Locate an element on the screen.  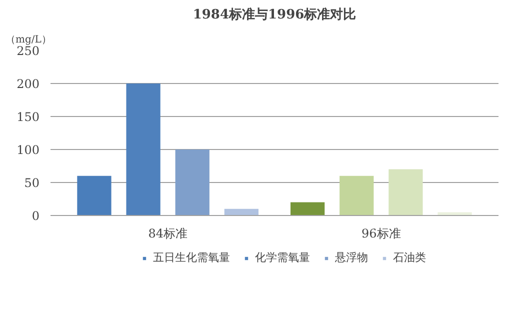
y-tick-label: 50 is located at coordinates (32, 183).